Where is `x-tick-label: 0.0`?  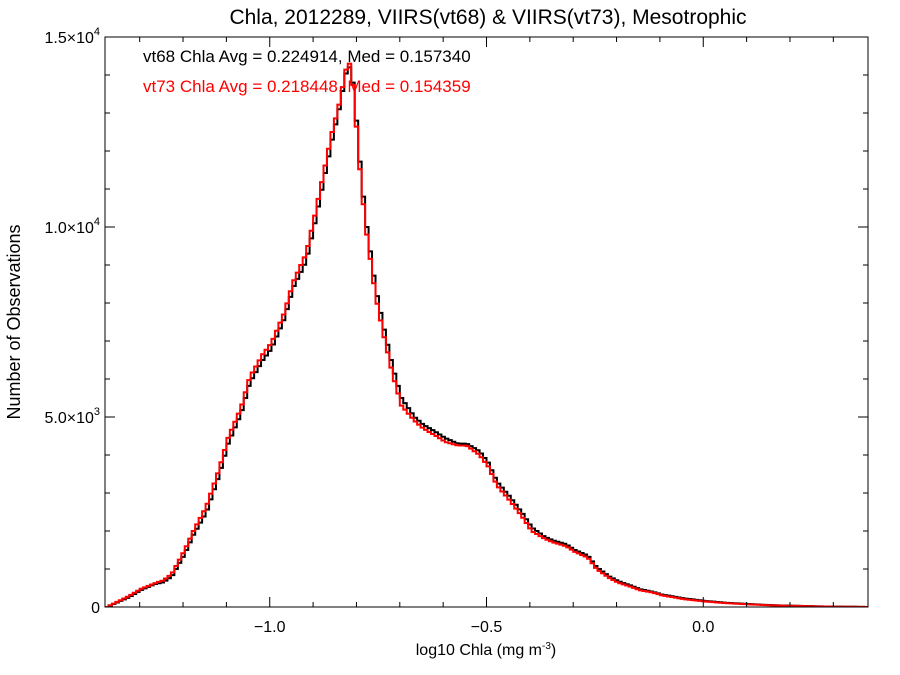 x-tick-label: 0.0 is located at coordinates (703, 627).